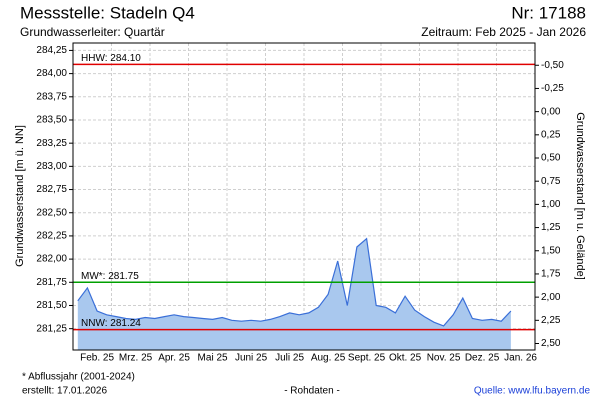  Describe the element at coordinates (174, 358) in the screenshot. I see `x-tick-label: Apr. 25` at that location.